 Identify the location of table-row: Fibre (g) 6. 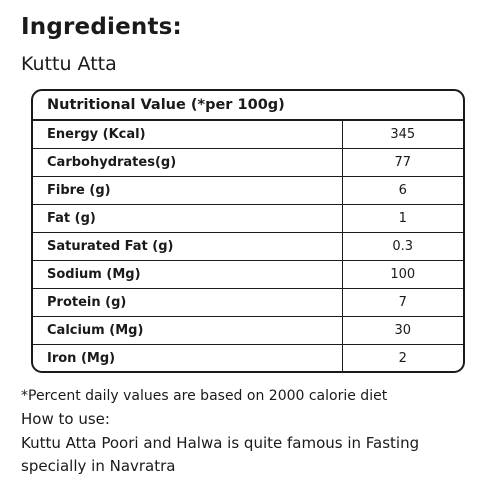
(248, 190).